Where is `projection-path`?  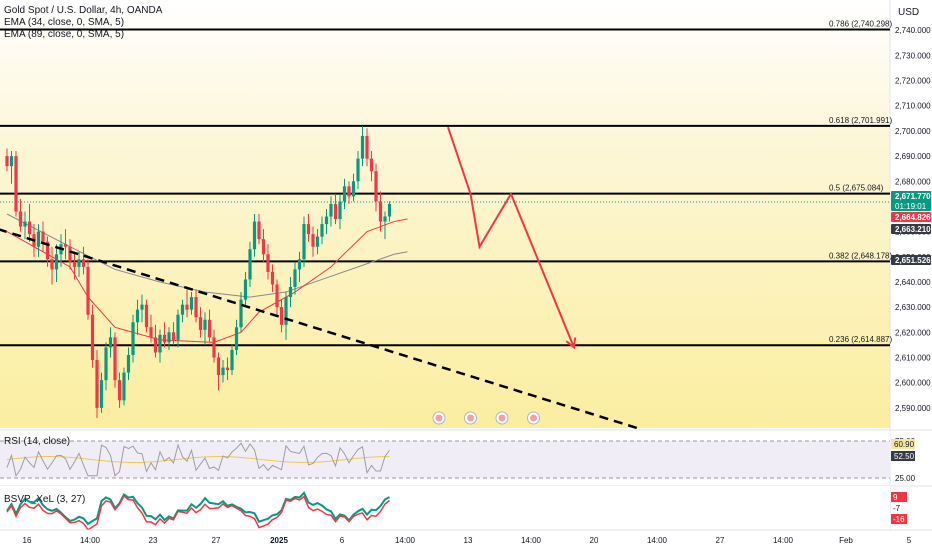 projection-path is located at coordinates (511, 237).